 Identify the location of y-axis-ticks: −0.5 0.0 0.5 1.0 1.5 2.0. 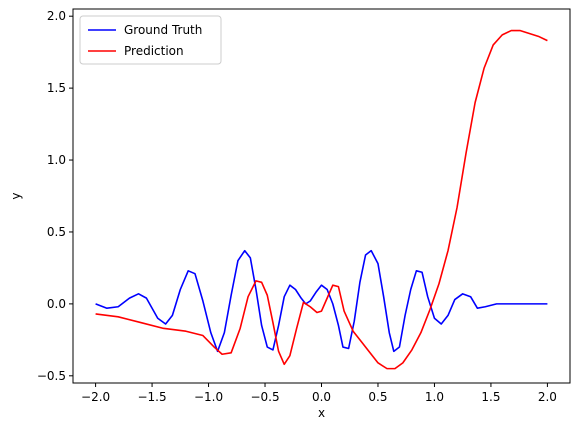
(55, 196).